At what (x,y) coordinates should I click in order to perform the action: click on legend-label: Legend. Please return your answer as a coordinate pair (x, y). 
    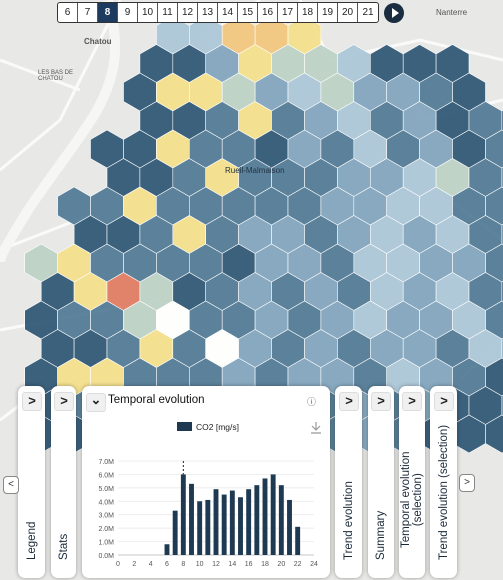
    Looking at the image, I should click on (31, 540).